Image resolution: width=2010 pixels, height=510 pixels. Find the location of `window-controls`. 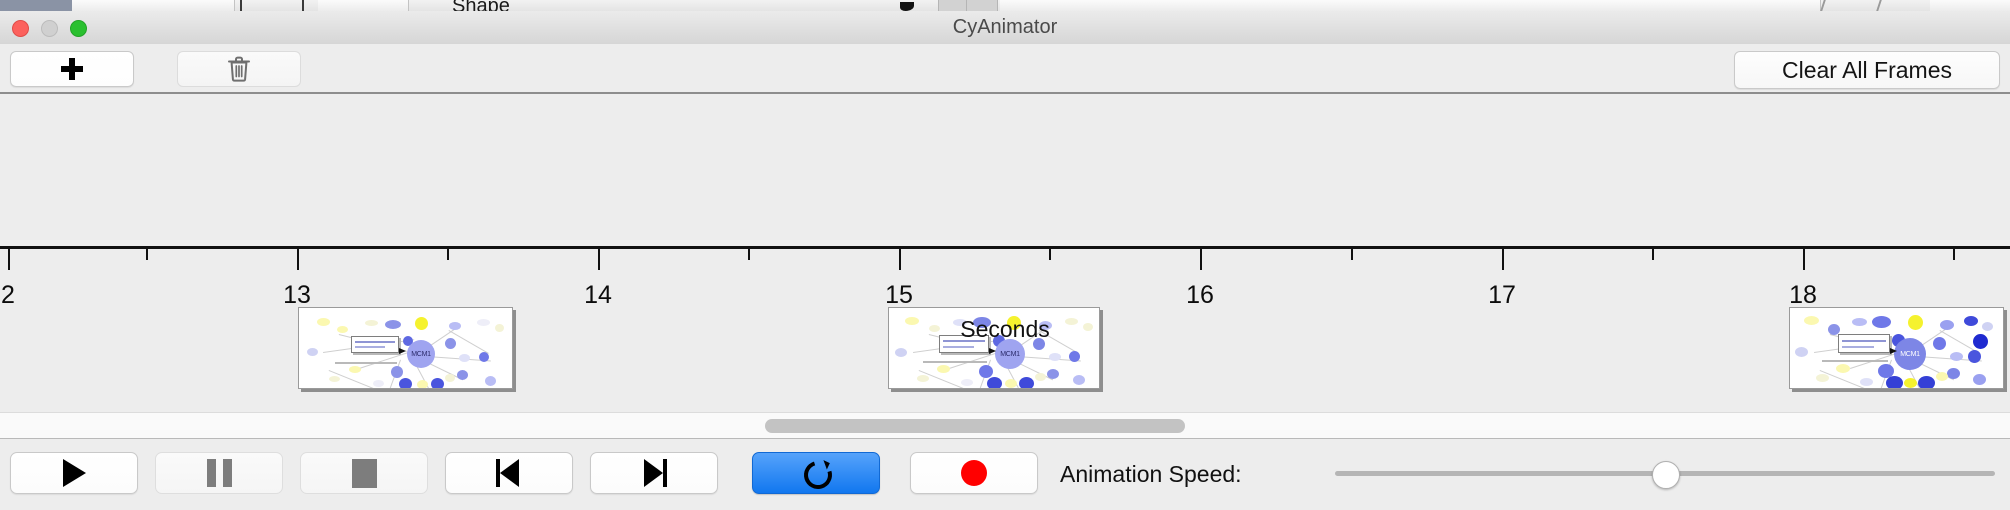

window-controls is located at coordinates (49, 28).